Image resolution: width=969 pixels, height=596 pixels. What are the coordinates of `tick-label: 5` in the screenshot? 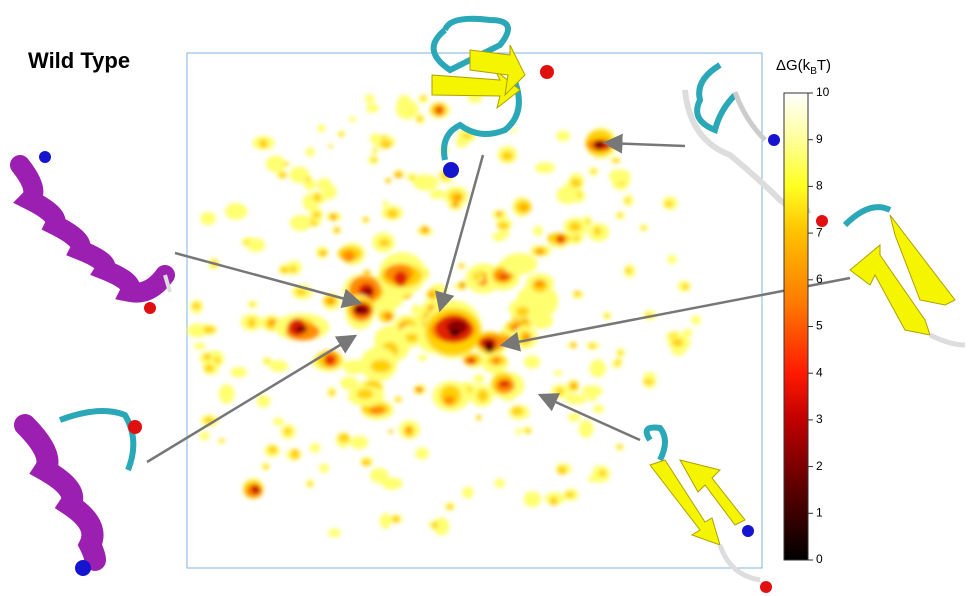 It's located at (819, 326).